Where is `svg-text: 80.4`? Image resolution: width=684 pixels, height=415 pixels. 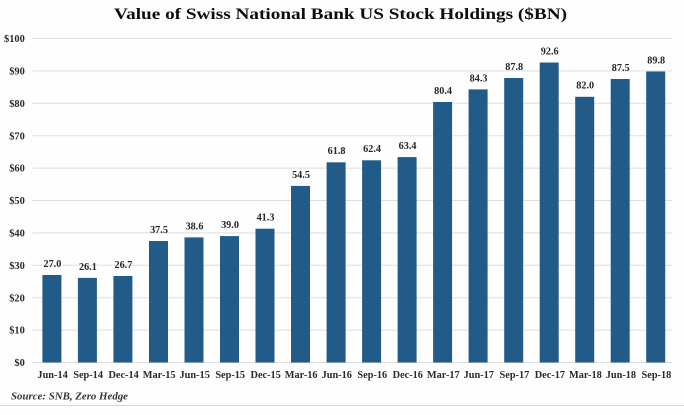
svg-text: 80.4 is located at coordinates (443, 91).